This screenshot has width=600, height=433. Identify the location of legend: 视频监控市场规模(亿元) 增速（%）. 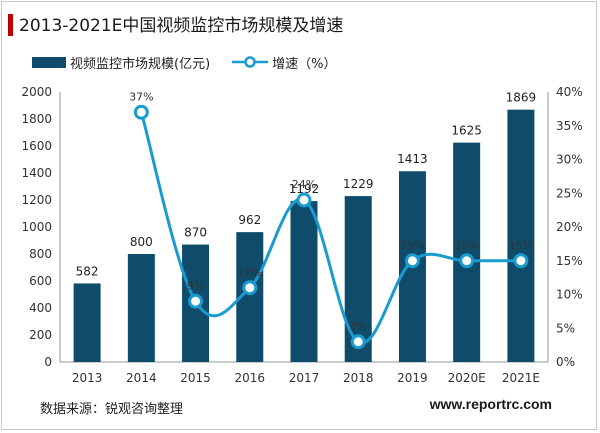
(195, 62).